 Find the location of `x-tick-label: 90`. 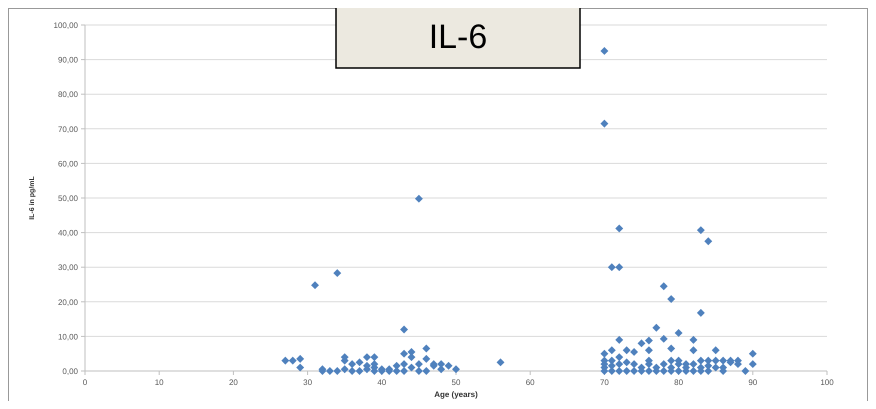

x-tick-label: 90 is located at coordinates (753, 382).